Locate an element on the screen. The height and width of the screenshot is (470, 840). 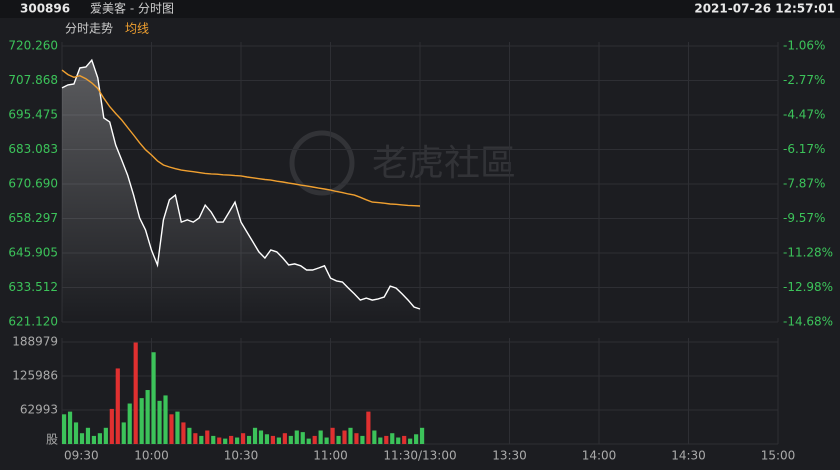
y-tick-label: 188979 is located at coordinates (35, 342).